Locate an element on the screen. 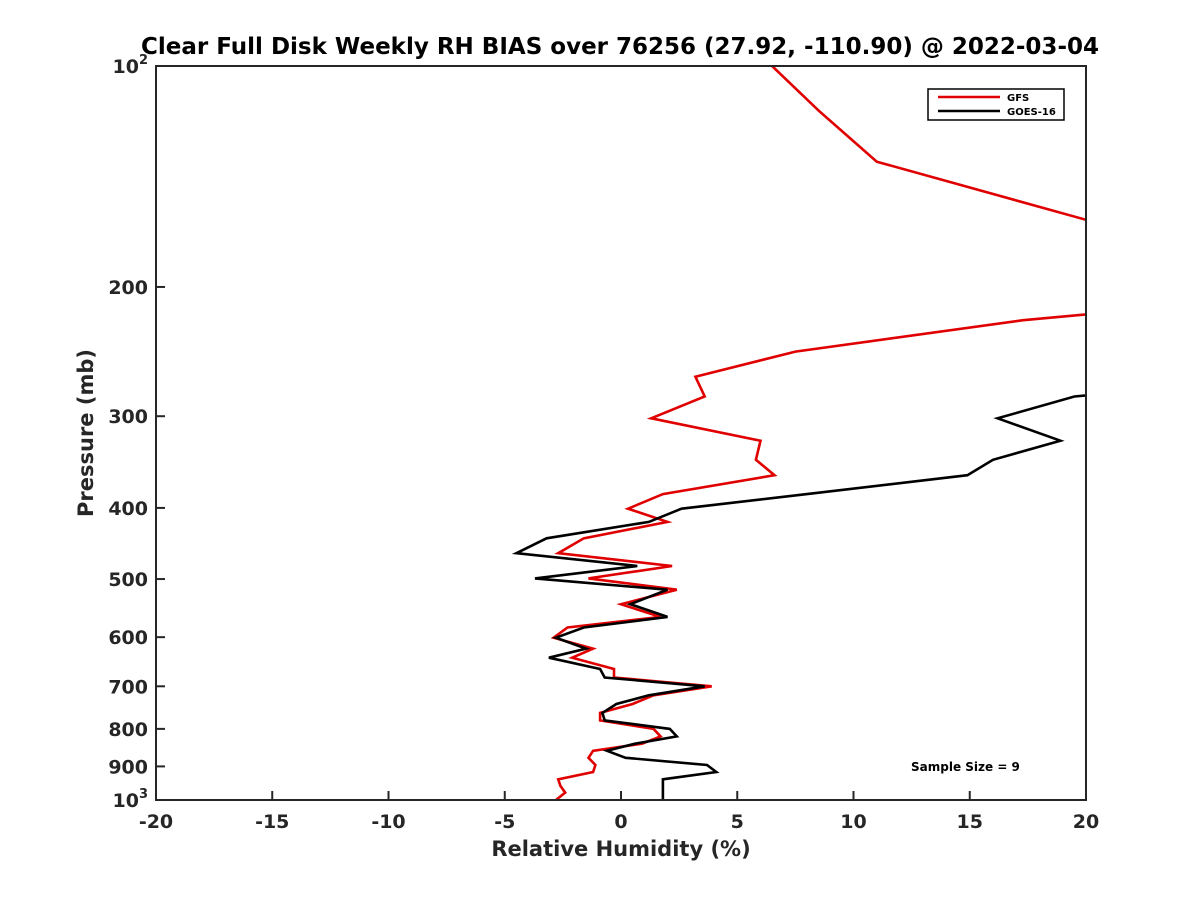 This screenshot has height=900, width=1200. x-axis-ticks: -20 -15 -10 -5 0 5 10 15 20 is located at coordinates (619, 812).